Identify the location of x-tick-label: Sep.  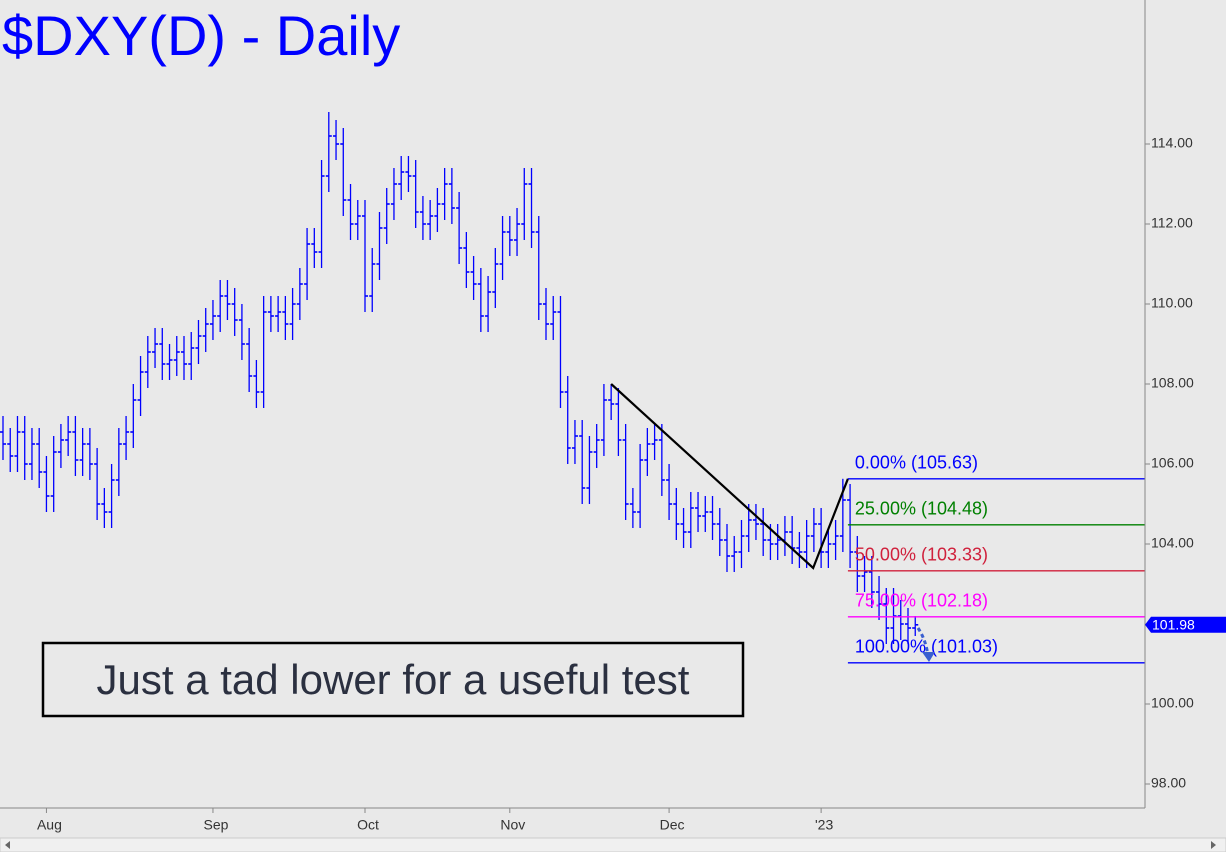
(215, 825).